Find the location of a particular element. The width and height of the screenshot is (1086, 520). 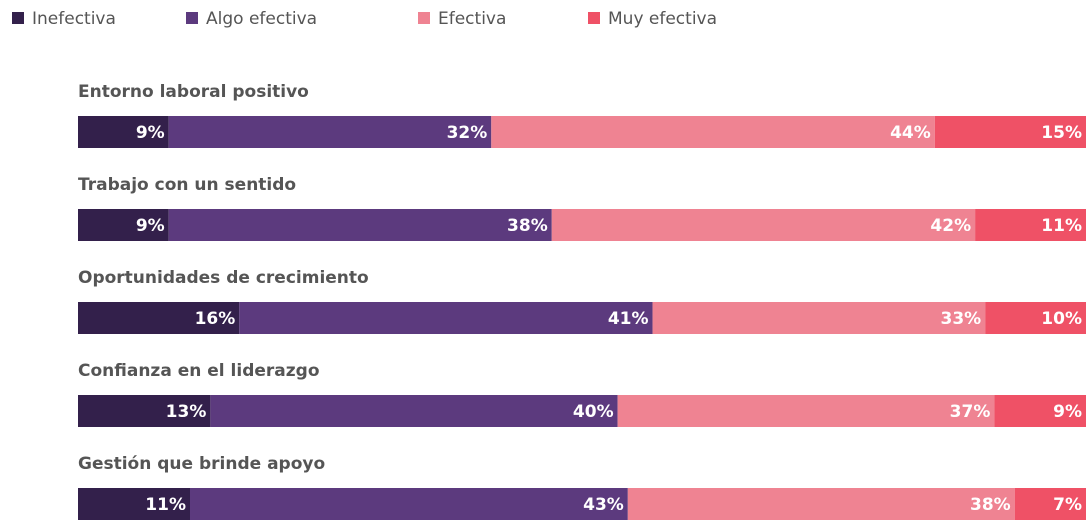

value-label: 15% is located at coordinates (1061, 133).